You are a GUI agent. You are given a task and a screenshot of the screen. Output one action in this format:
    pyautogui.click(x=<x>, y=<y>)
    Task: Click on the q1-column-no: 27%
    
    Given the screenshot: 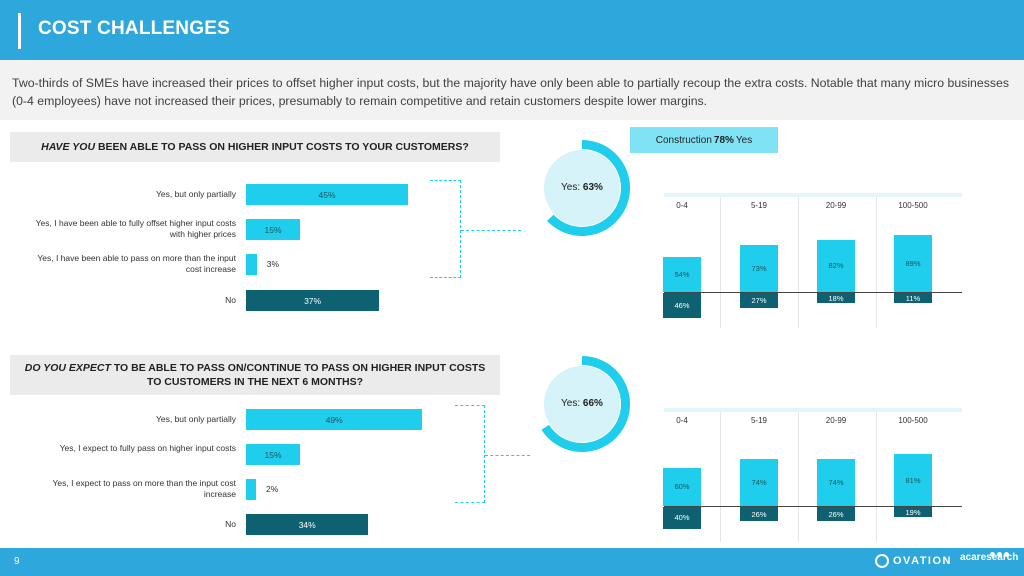 What is the action you would take?
    pyautogui.click(x=759, y=300)
    